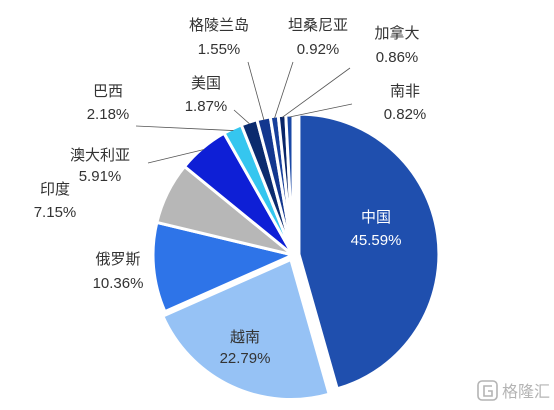  What do you see at coordinates (118, 283) in the screenshot?
I see `slice-label-value-2: 10.36%` at bounding box center [118, 283].